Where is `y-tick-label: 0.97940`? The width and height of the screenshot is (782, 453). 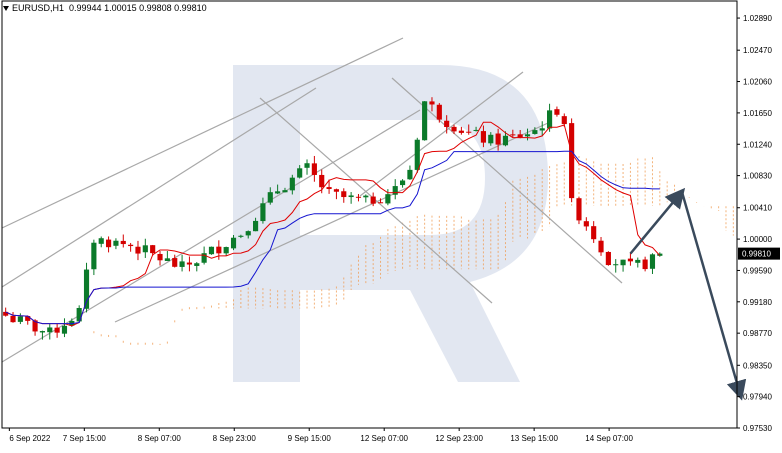
y-tick-label: 0.97940 is located at coordinates (757, 397).